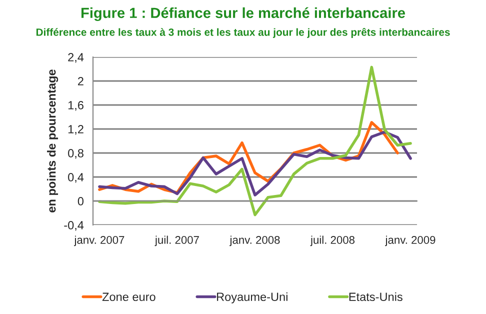  What do you see at coordinates (129, 297) in the screenshot?
I see `legend-label: Zone euro` at bounding box center [129, 297].